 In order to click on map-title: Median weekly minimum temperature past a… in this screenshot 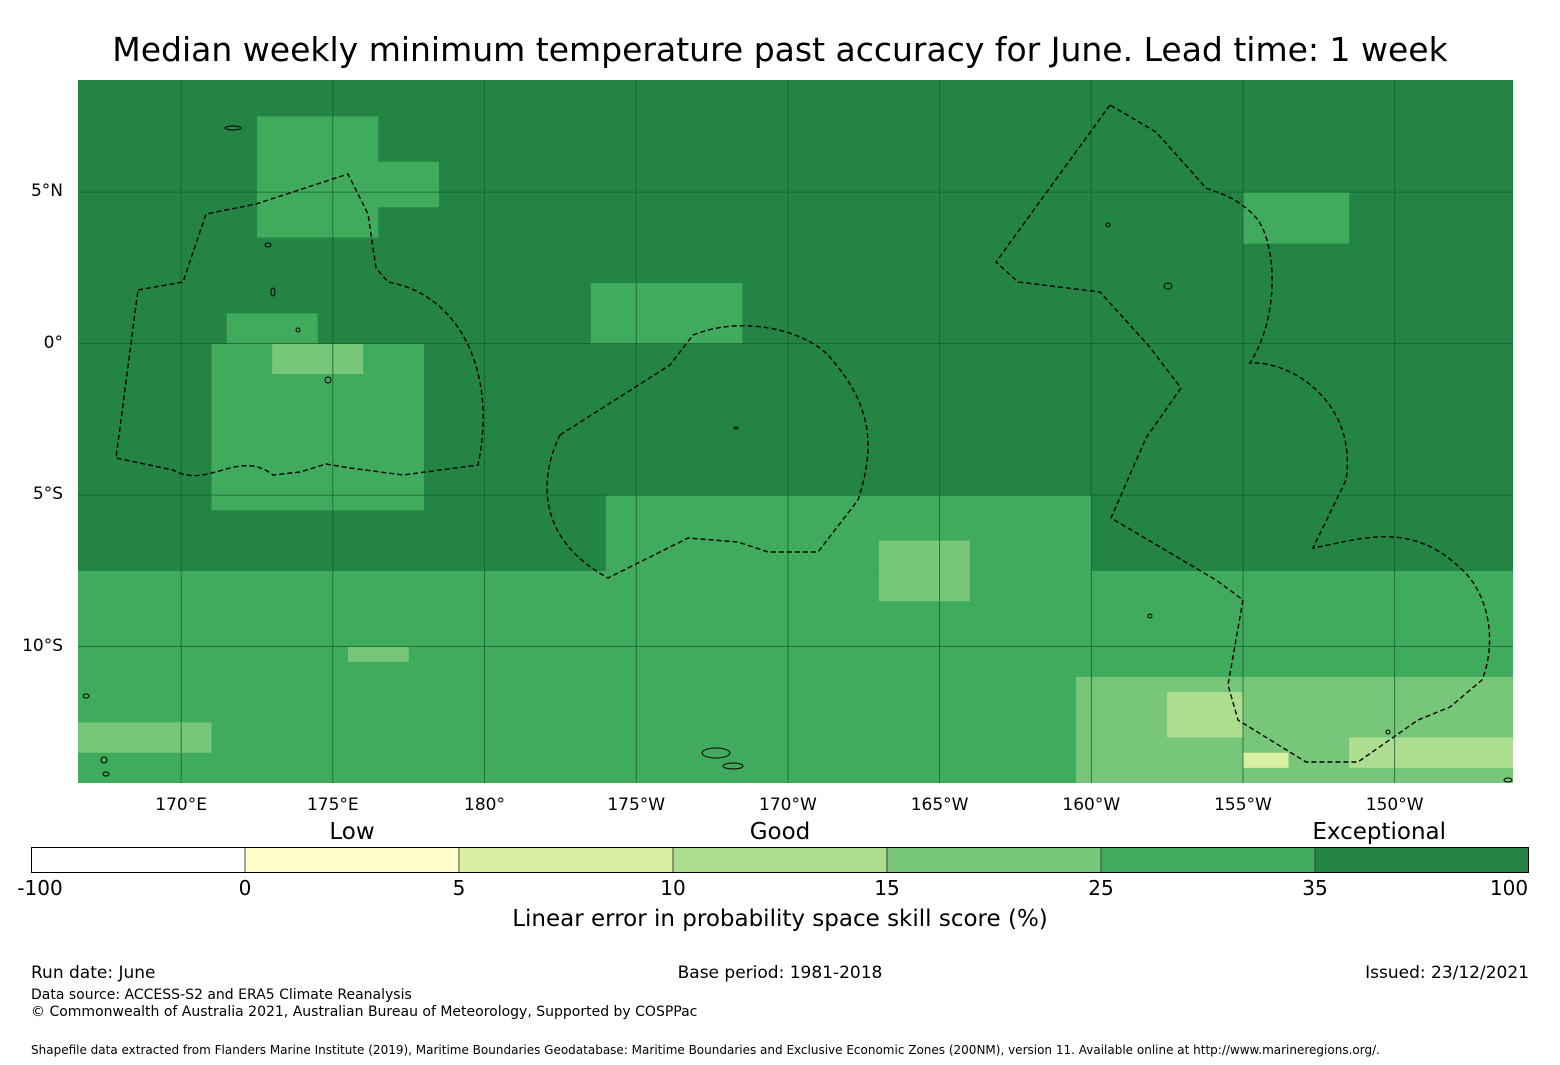, I will do `click(780, 49)`.